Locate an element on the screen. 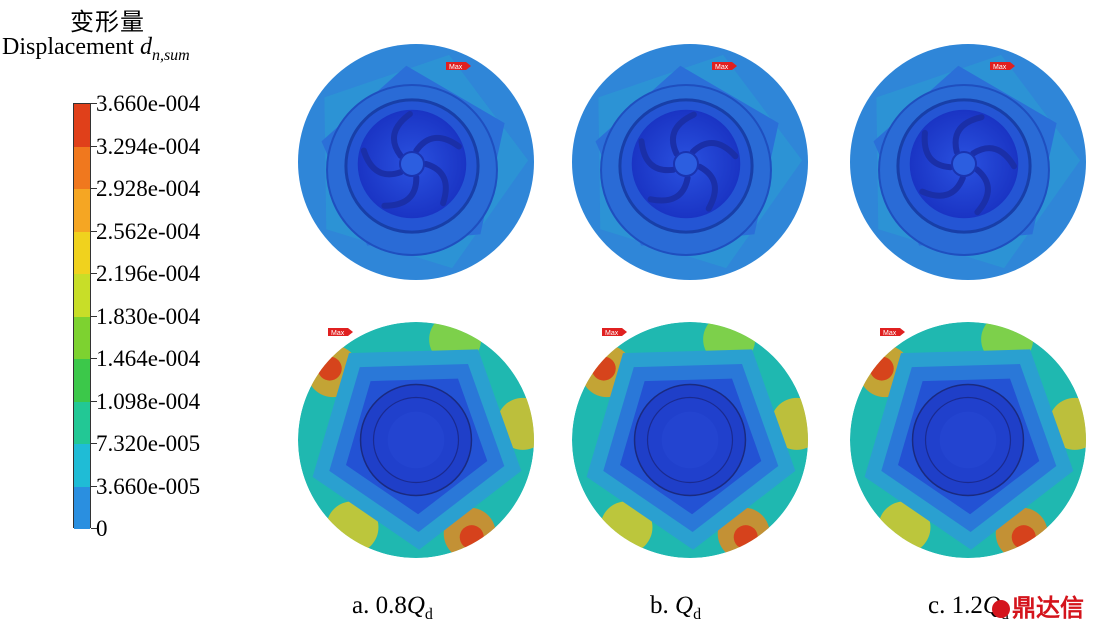  colorbar-tick-label: 1.098e-004 is located at coordinates (148, 401).